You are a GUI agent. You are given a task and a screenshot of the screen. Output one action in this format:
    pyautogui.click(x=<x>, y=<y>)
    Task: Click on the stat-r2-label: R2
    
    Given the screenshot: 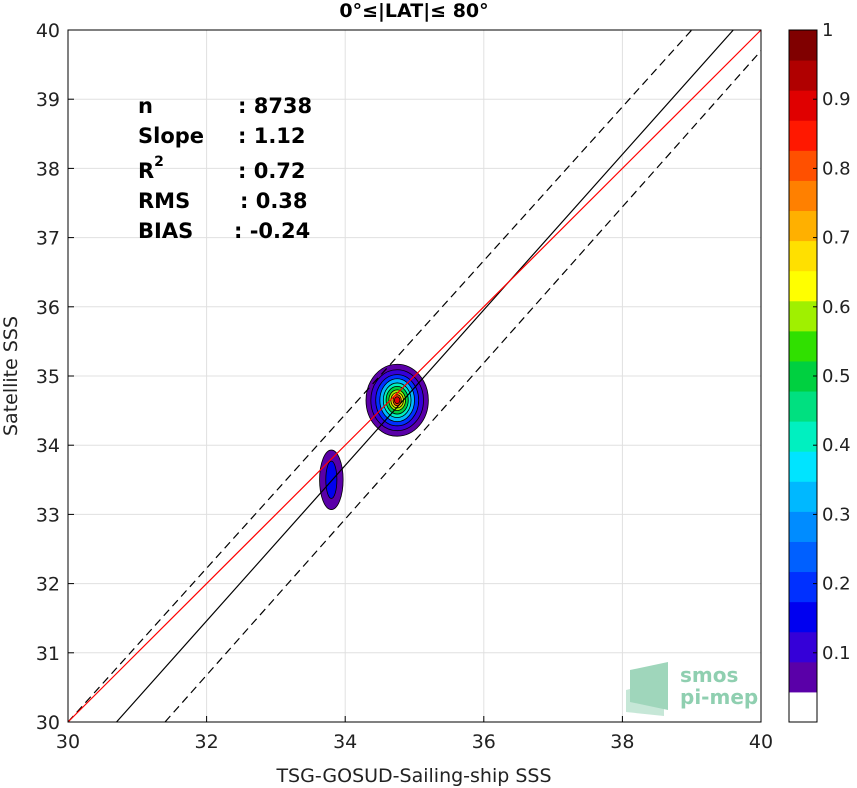 What is the action you would take?
    pyautogui.click(x=151, y=168)
    